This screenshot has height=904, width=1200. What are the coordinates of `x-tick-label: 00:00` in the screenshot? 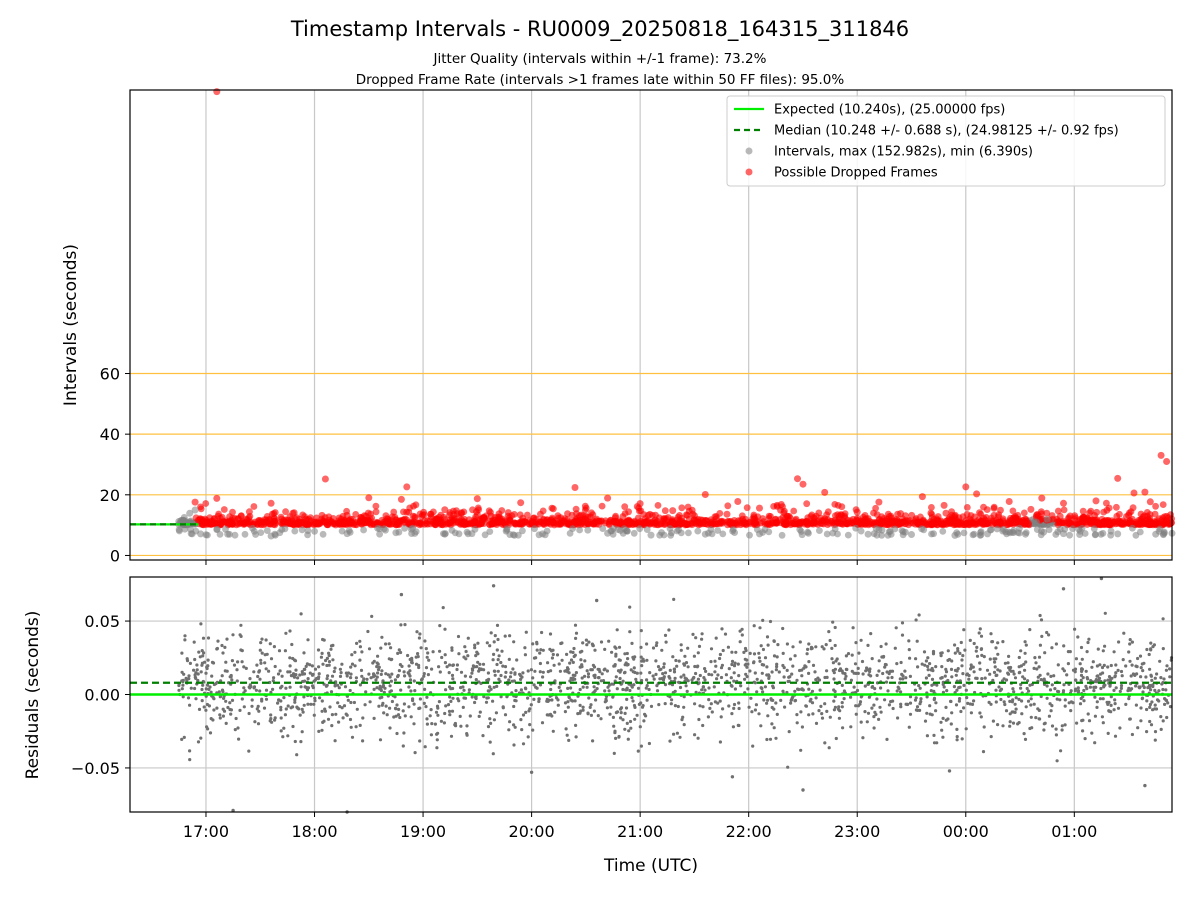 It's located at (966, 831).